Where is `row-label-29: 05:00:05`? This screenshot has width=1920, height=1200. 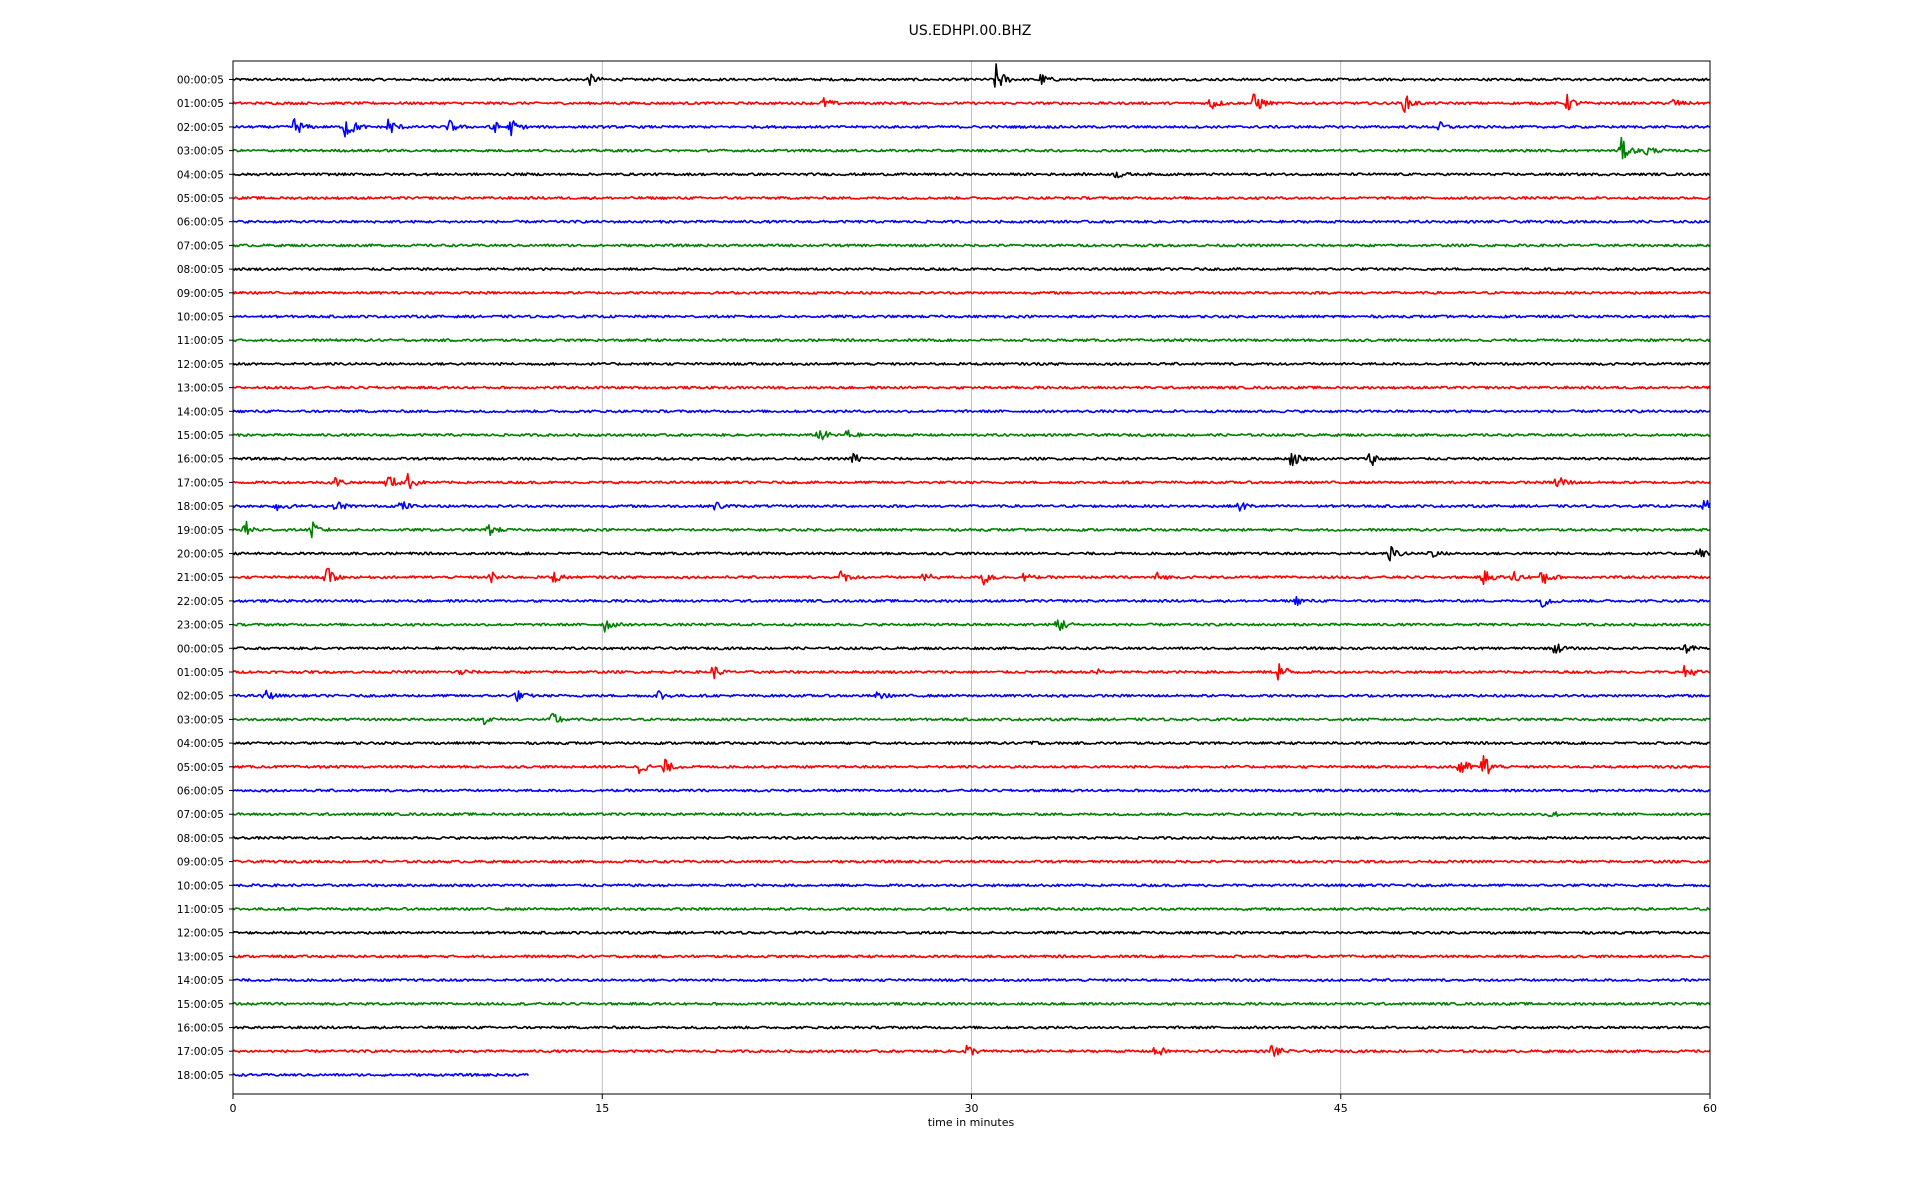
row-label-29: 05:00:05 is located at coordinates (200, 768).